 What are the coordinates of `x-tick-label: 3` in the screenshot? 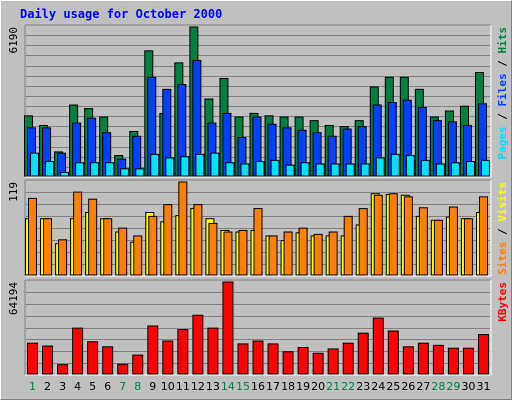 It's located at (62, 386).